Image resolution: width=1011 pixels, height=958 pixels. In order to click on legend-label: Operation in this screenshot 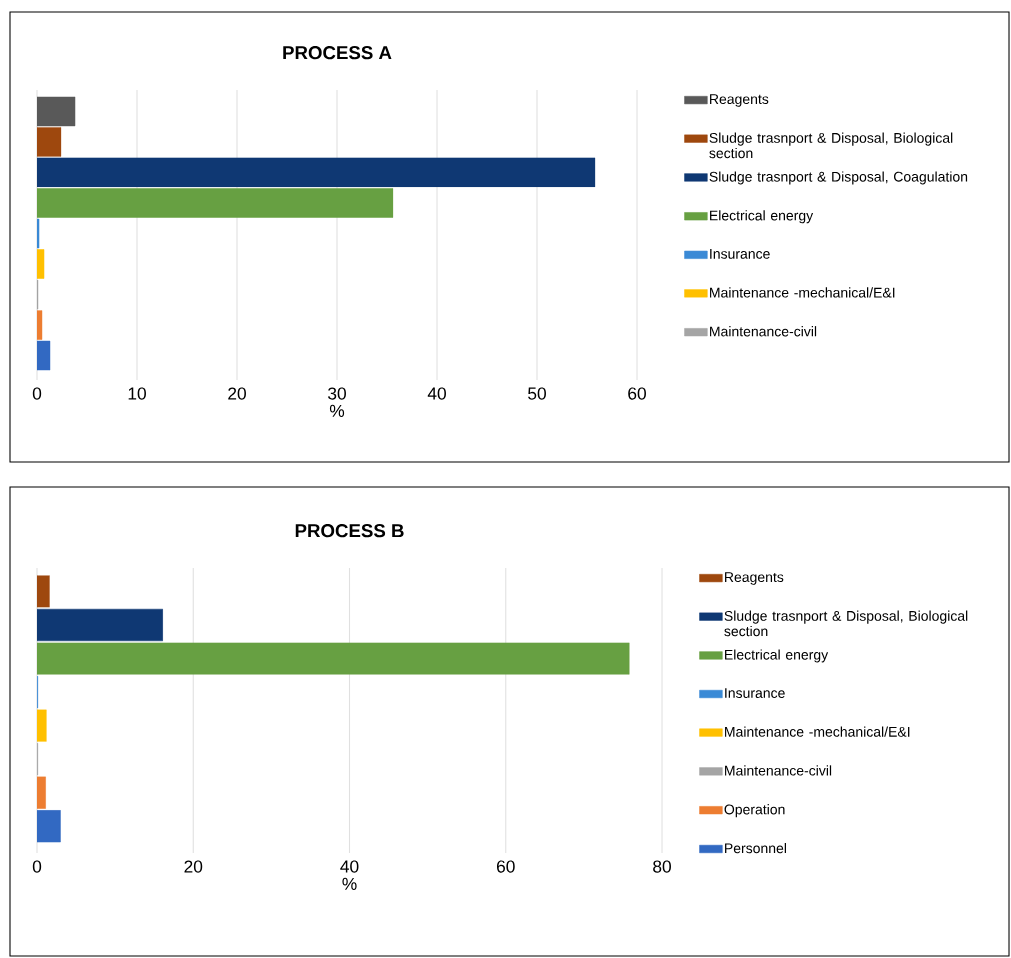, I will do `click(754, 811)`.